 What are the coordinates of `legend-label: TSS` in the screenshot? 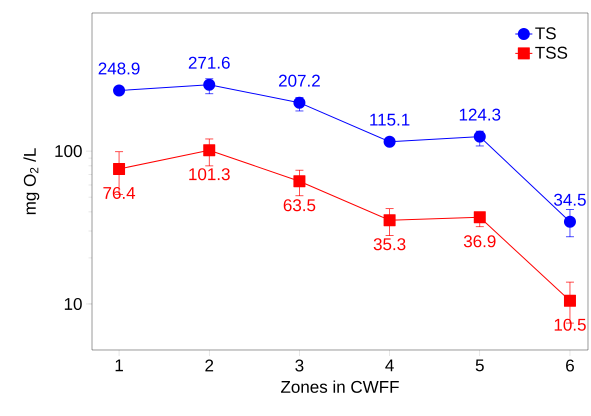 It's located at (551, 52).